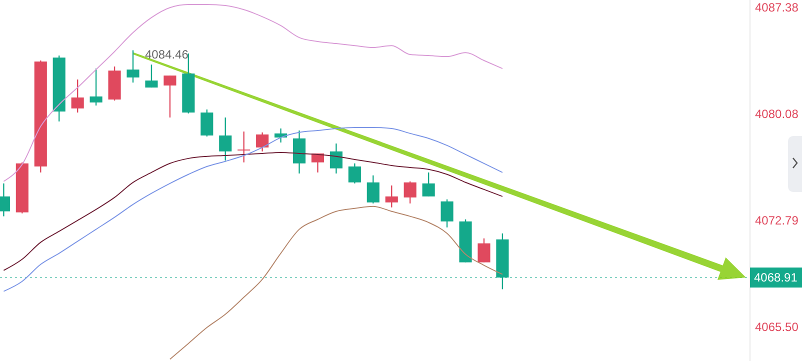 The image size is (802, 361). Describe the element at coordinates (777, 221) in the screenshot. I see `y-tick-label: 4072.79` at that location.